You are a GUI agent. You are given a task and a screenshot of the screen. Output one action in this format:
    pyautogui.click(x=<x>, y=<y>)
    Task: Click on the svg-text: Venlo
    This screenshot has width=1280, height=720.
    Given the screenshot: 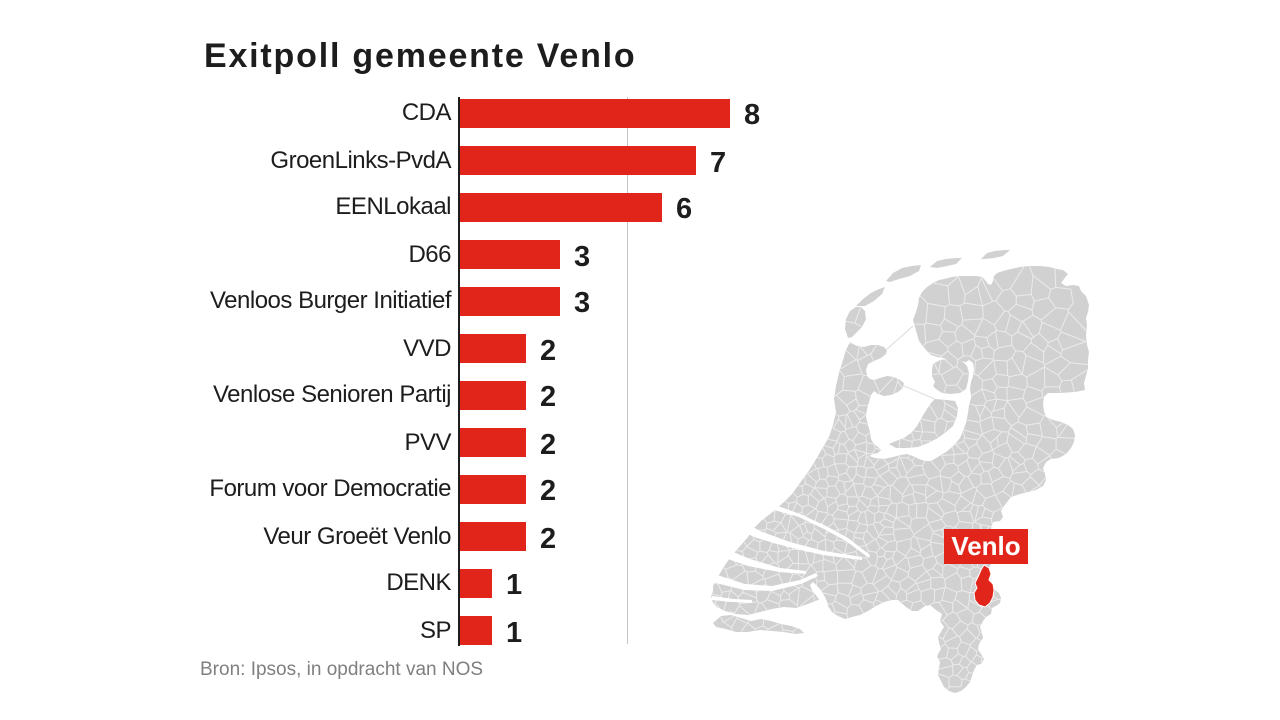 What is the action you would take?
    pyautogui.click(x=985, y=546)
    